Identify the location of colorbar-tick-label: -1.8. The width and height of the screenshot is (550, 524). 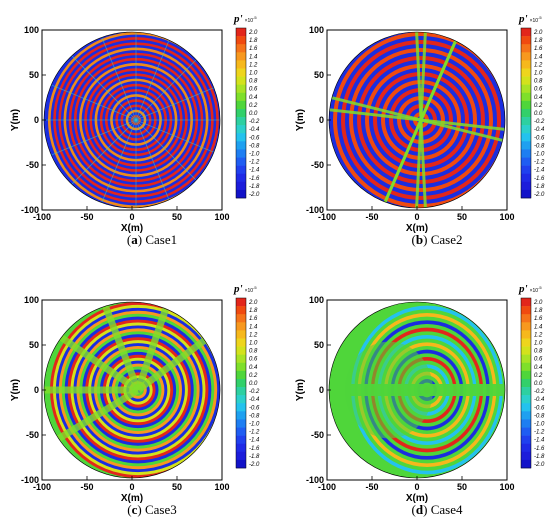
(539, 187).